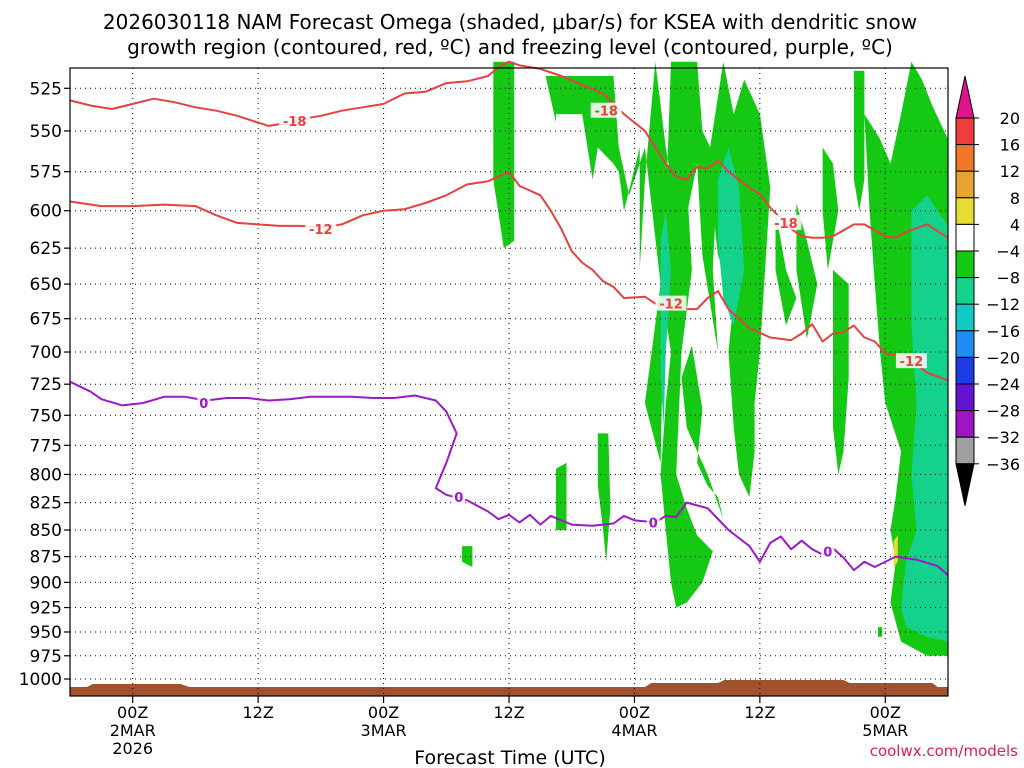 Image resolution: width=1024 pixels, height=768 pixels. Describe the element at coordinates (46, 249) in the screenshot. I see `y-tick-label: 625` at that location.